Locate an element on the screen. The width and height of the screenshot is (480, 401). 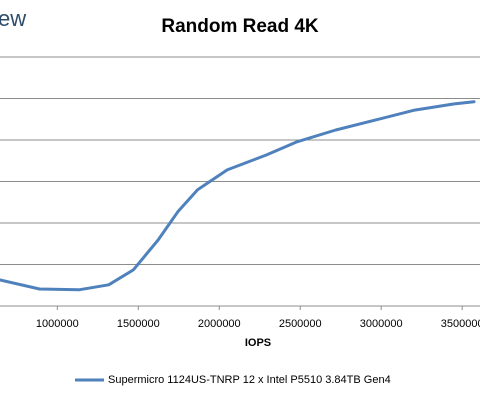
chart-title: Random Read 4K is located at coordinates (240, 26).